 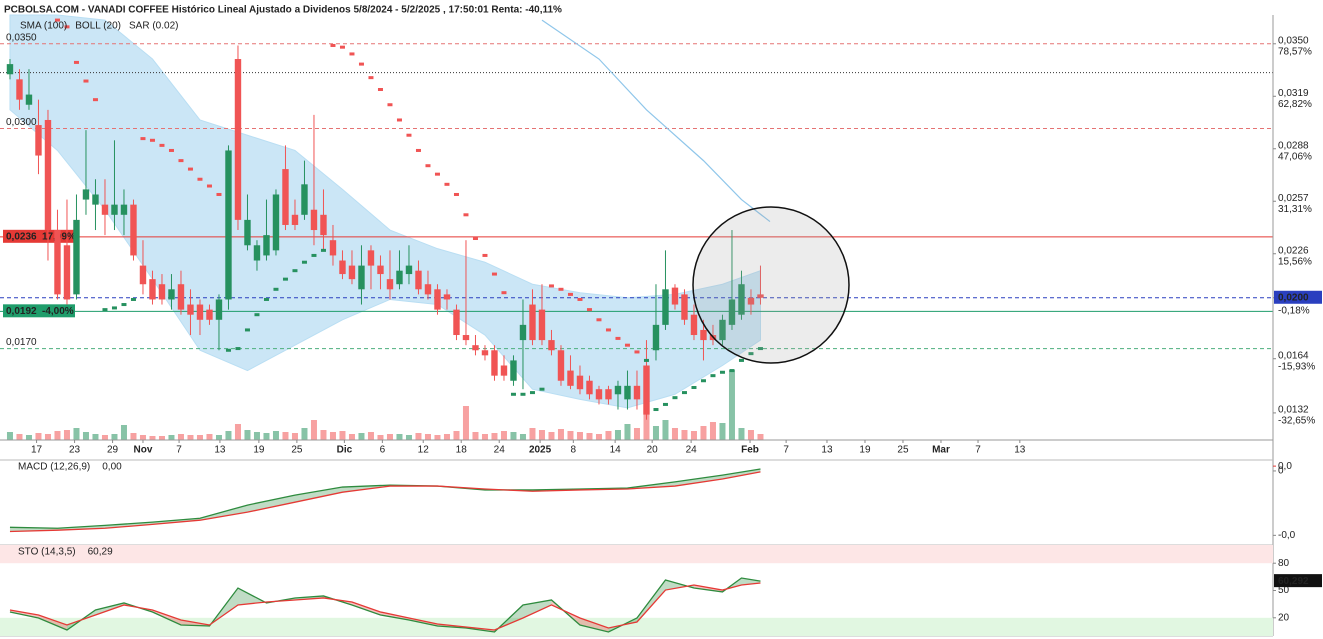 What do you see at coordinates (21, 37) in the screenshot?
I see `level-label: 0,0350` at bounding box center [21, 37].